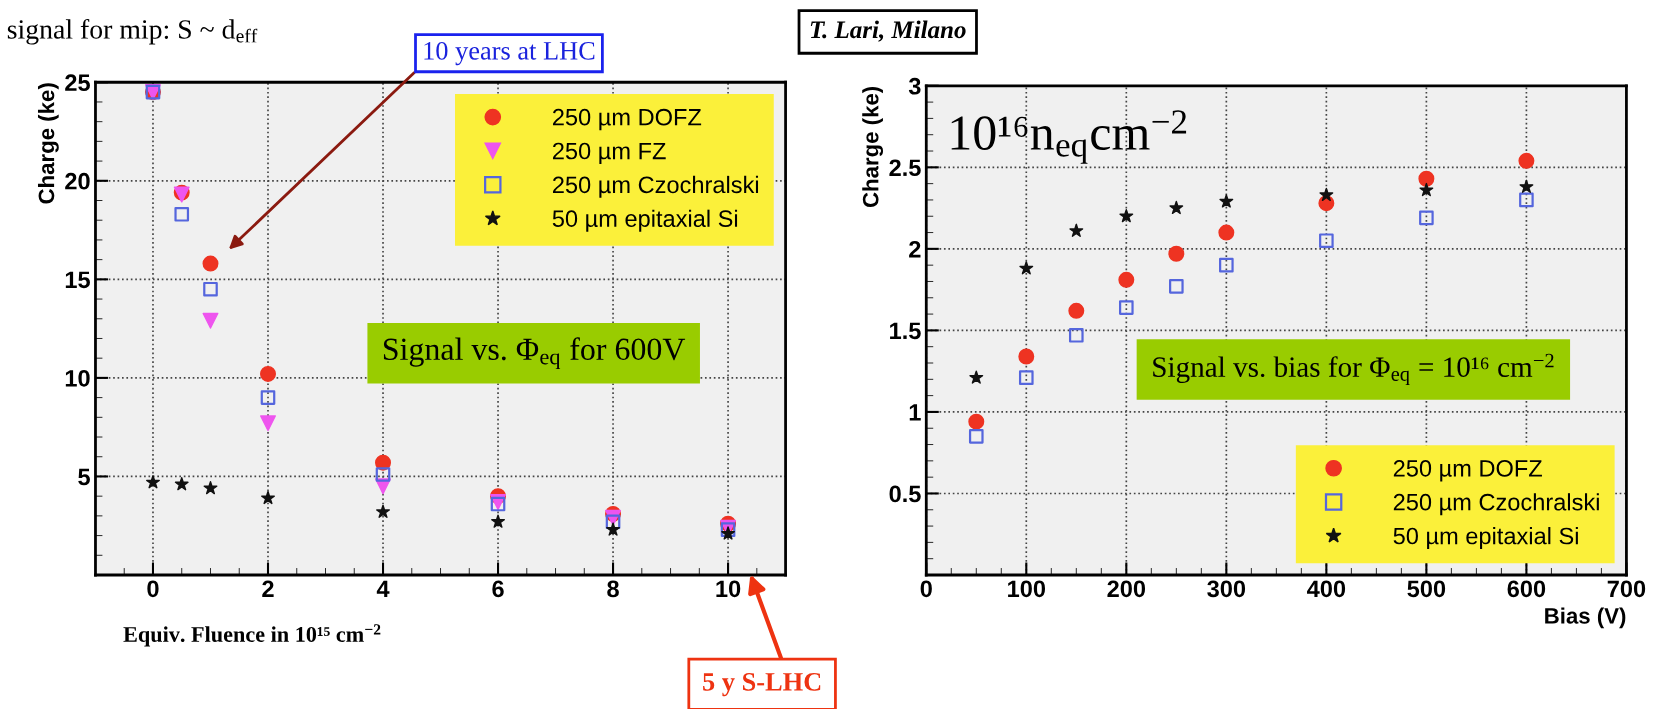 Image resolution: width=1675 pixels, height=709 pixels. Describe the element at coordinates (77, 181) in the screenshot. I see `y-tick-label: 20` at that location.